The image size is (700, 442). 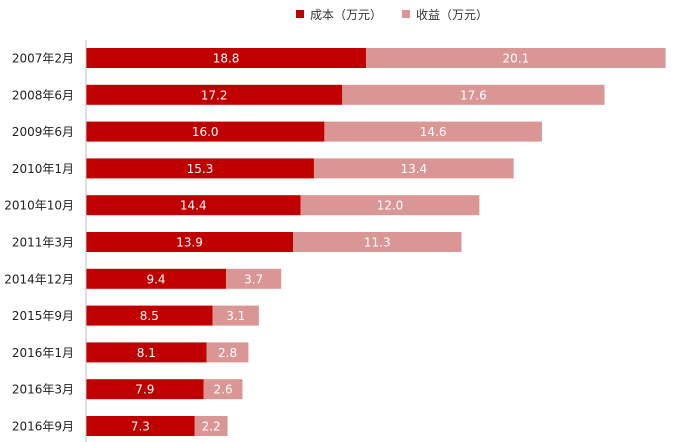 I want to click on data-label-revenue: 20.1, so click(x=516, y=59).